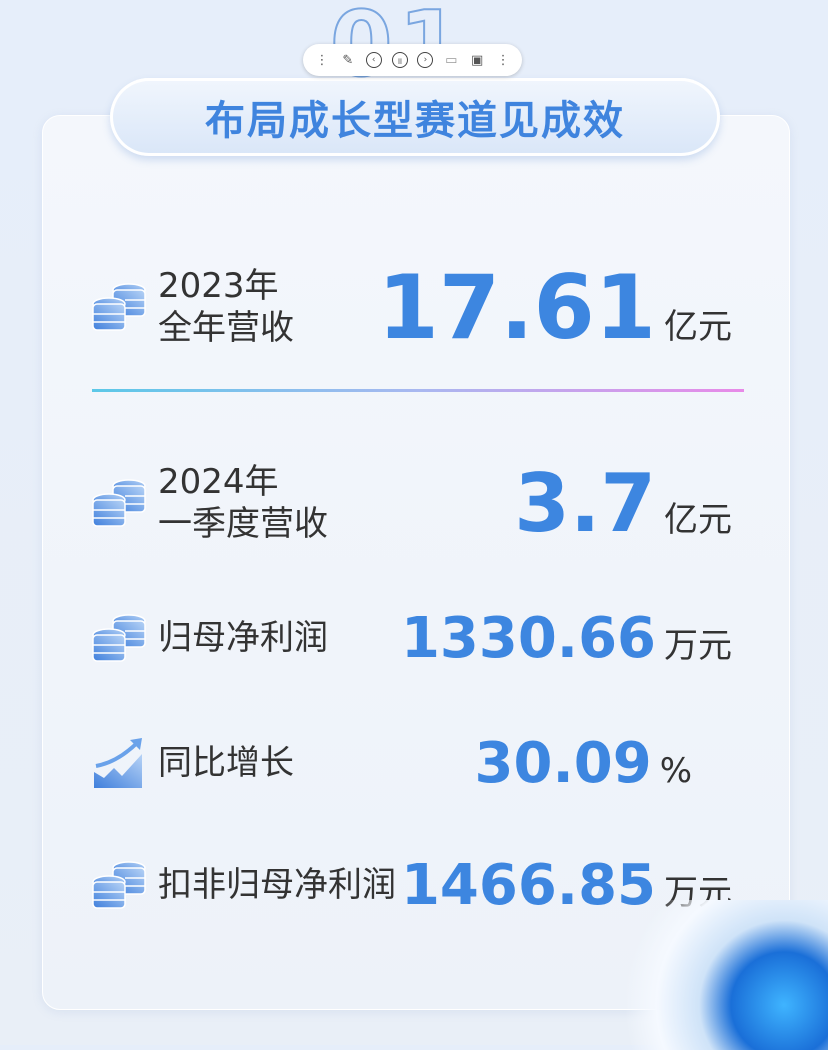 Image resolution: width=828 pixels, height=1050 pixels. What do you see at coordinates (243, 524) in the screenshot?
I see `stat-label: 一季度营收` at bounding box center [243, 524].